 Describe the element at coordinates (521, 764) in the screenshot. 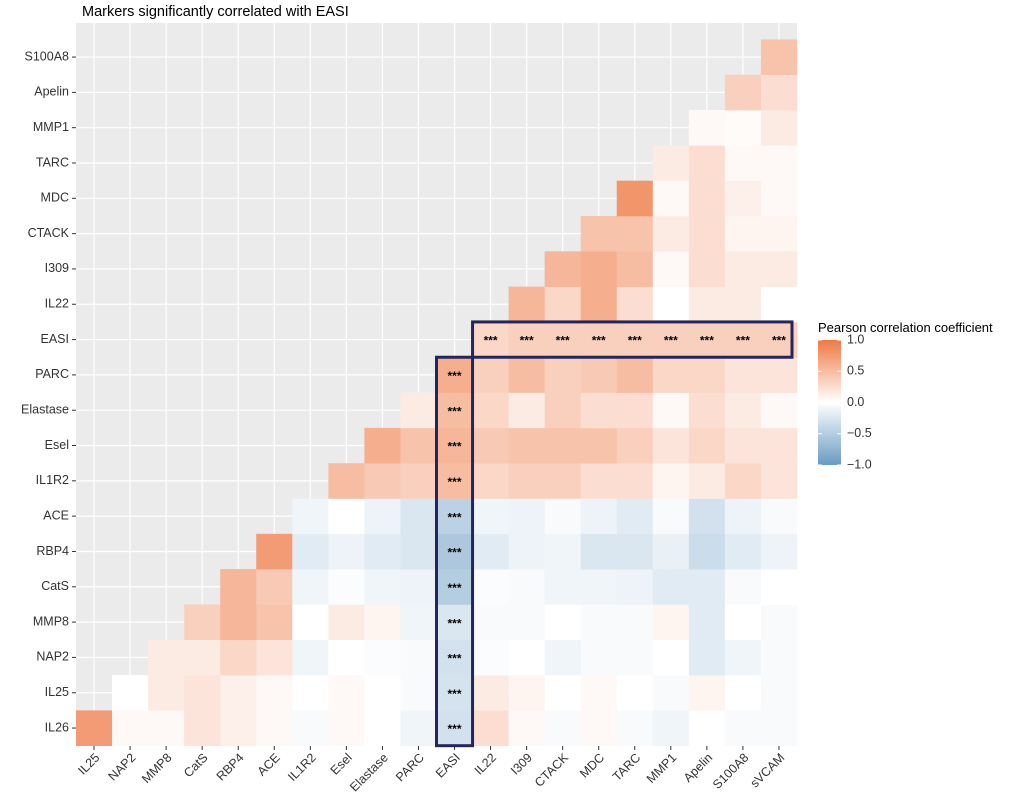

I see `x-tick-label: I309` at that location.